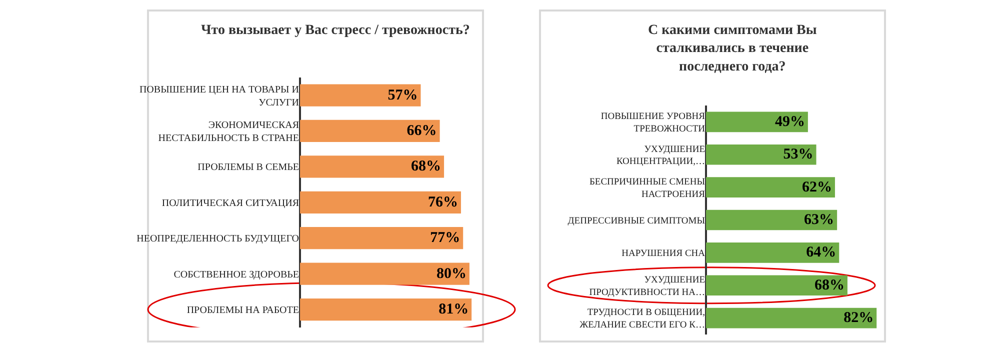 Image resolution: width=1000 pixels, height=352 pixels. I want to click on y-tick-label: ПОВЫШЕНИЕ ЦЕН НА ТОВАРЫ И УСЛУГИ, so click(219, 96).